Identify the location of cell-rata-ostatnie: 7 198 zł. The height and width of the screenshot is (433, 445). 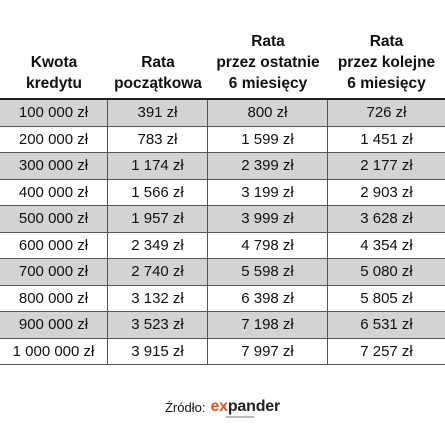
(268, 325).